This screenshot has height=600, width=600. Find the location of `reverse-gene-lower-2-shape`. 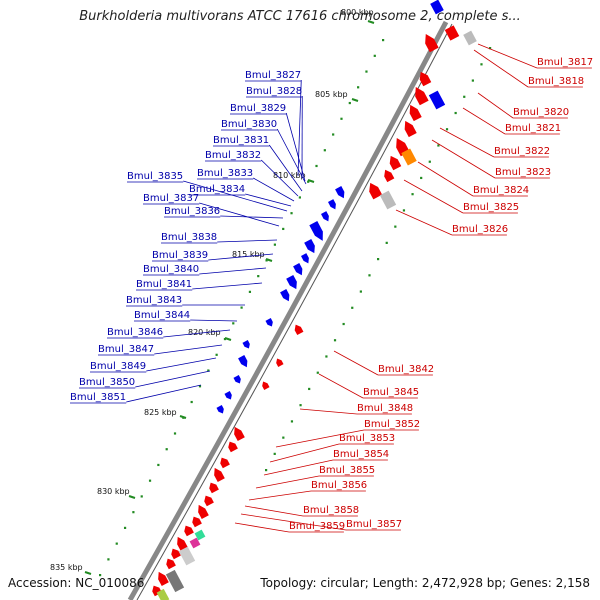

reverse-gene-lower-2-shape is located at coordinates (232, 446).